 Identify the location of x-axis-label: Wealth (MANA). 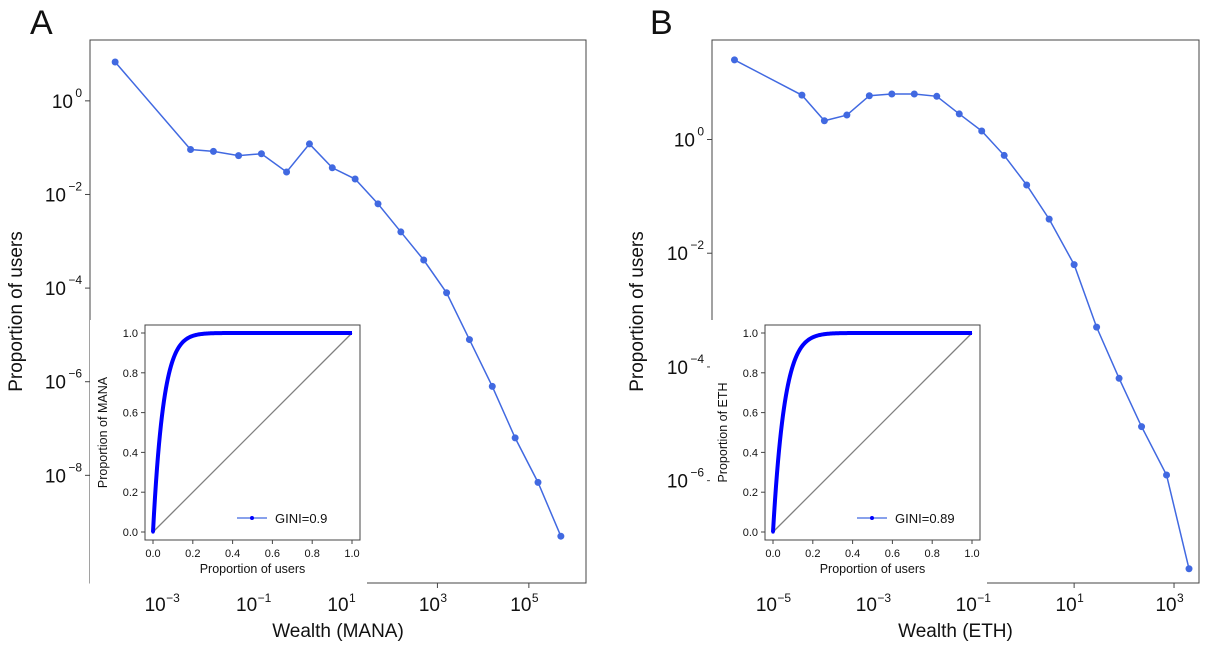
(338, 631).